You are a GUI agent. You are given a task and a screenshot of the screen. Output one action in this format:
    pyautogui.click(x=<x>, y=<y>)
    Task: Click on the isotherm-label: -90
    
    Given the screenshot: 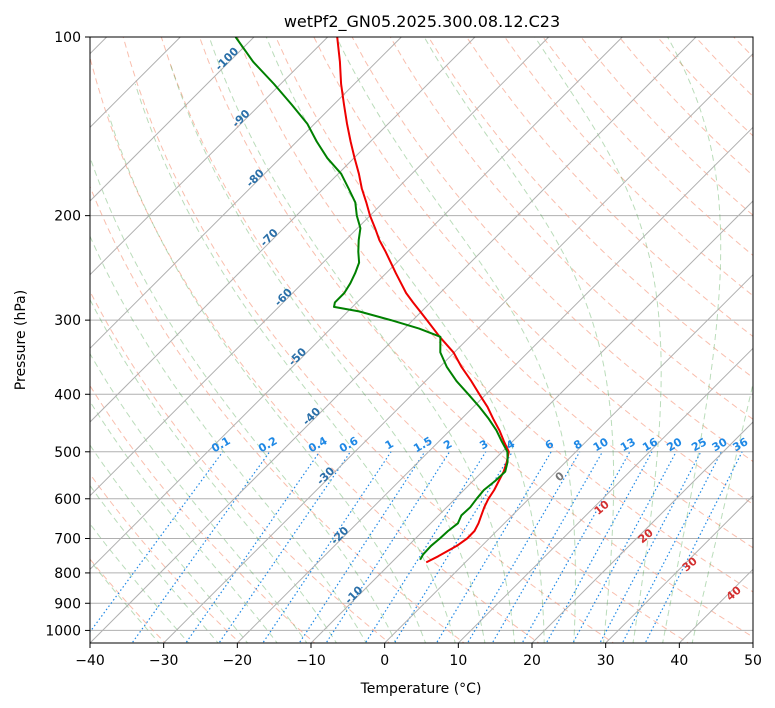 What is the action you would take?
    pyautogui.click(x=240, y=118)
    